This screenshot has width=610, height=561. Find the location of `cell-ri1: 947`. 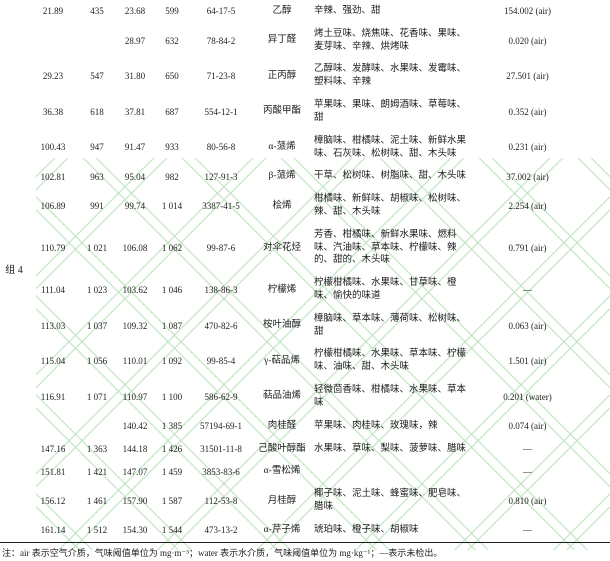

cell-ri1: 947 is located at coordinates (97, 147).